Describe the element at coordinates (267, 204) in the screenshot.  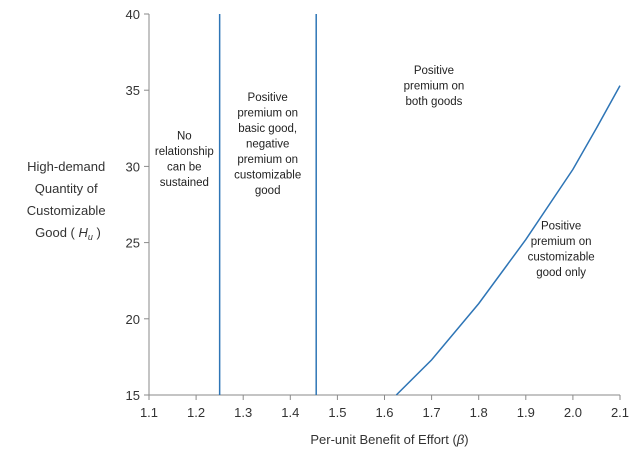
I see `vertical-boundaries` at that location.